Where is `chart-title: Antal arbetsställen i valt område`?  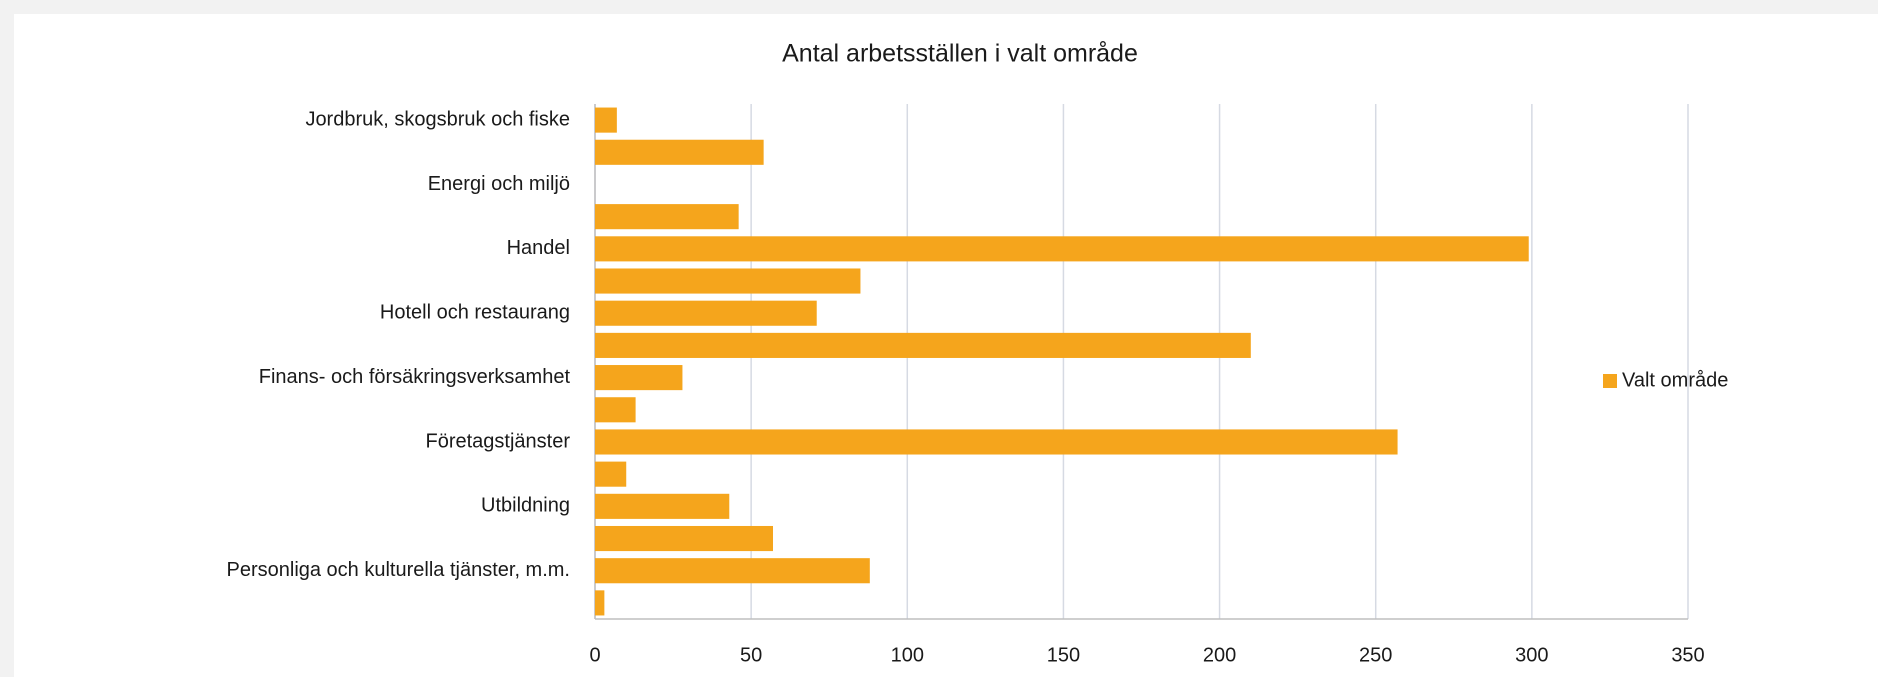 chart-title: Antal arbetsställen i valt område is located at coordinates (960, 54).